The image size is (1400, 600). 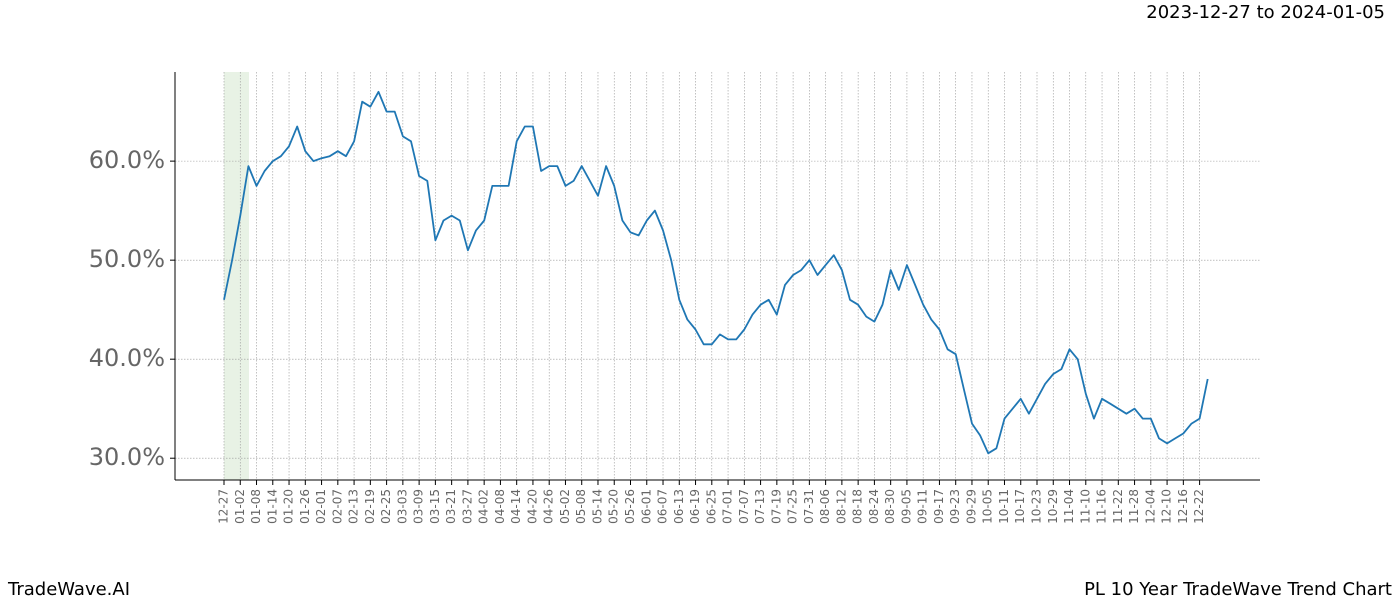 What do you see at coordinates (1069, 506) in the screenshot?
I see `x-tick-label: 11-04` at bounding box center [1069, 506].